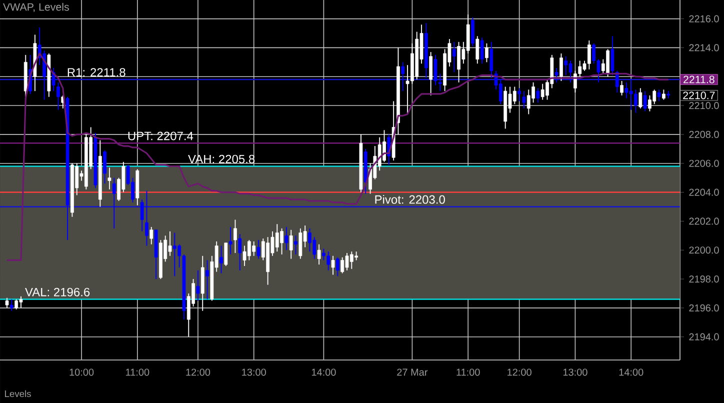  What do you see at coordinates (18, 394) in the screenshot?
I see `text: Levels` at bounding box center [18, 394].